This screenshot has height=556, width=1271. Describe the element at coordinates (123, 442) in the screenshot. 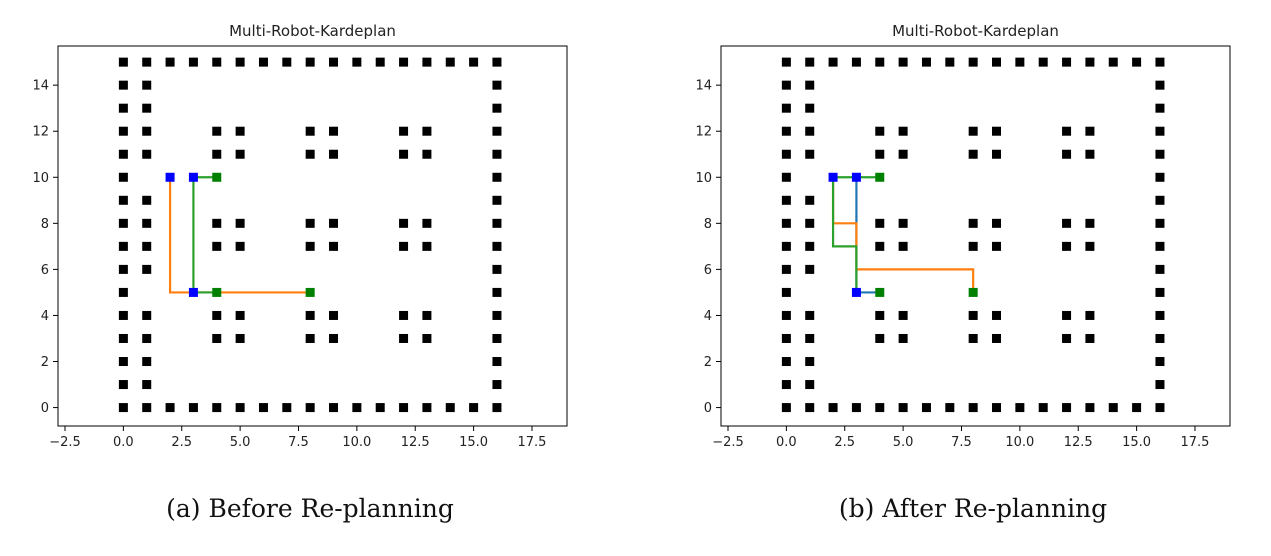

I see `x-tick-label: 0.0` at that location.